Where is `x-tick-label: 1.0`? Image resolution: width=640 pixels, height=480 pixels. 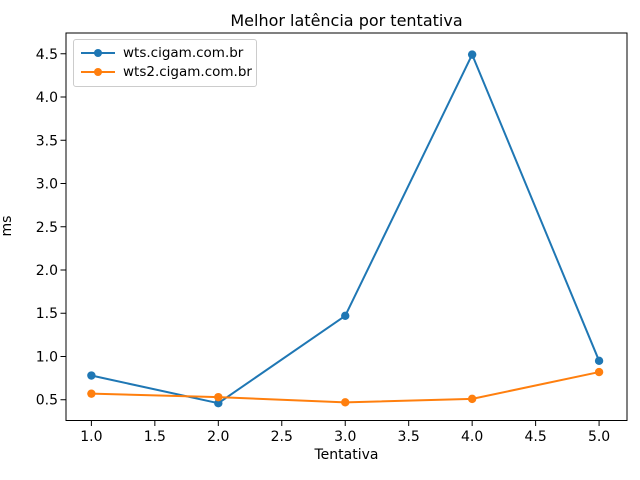 x-tick-label: 1.0 is located at coordinates (91, 437).